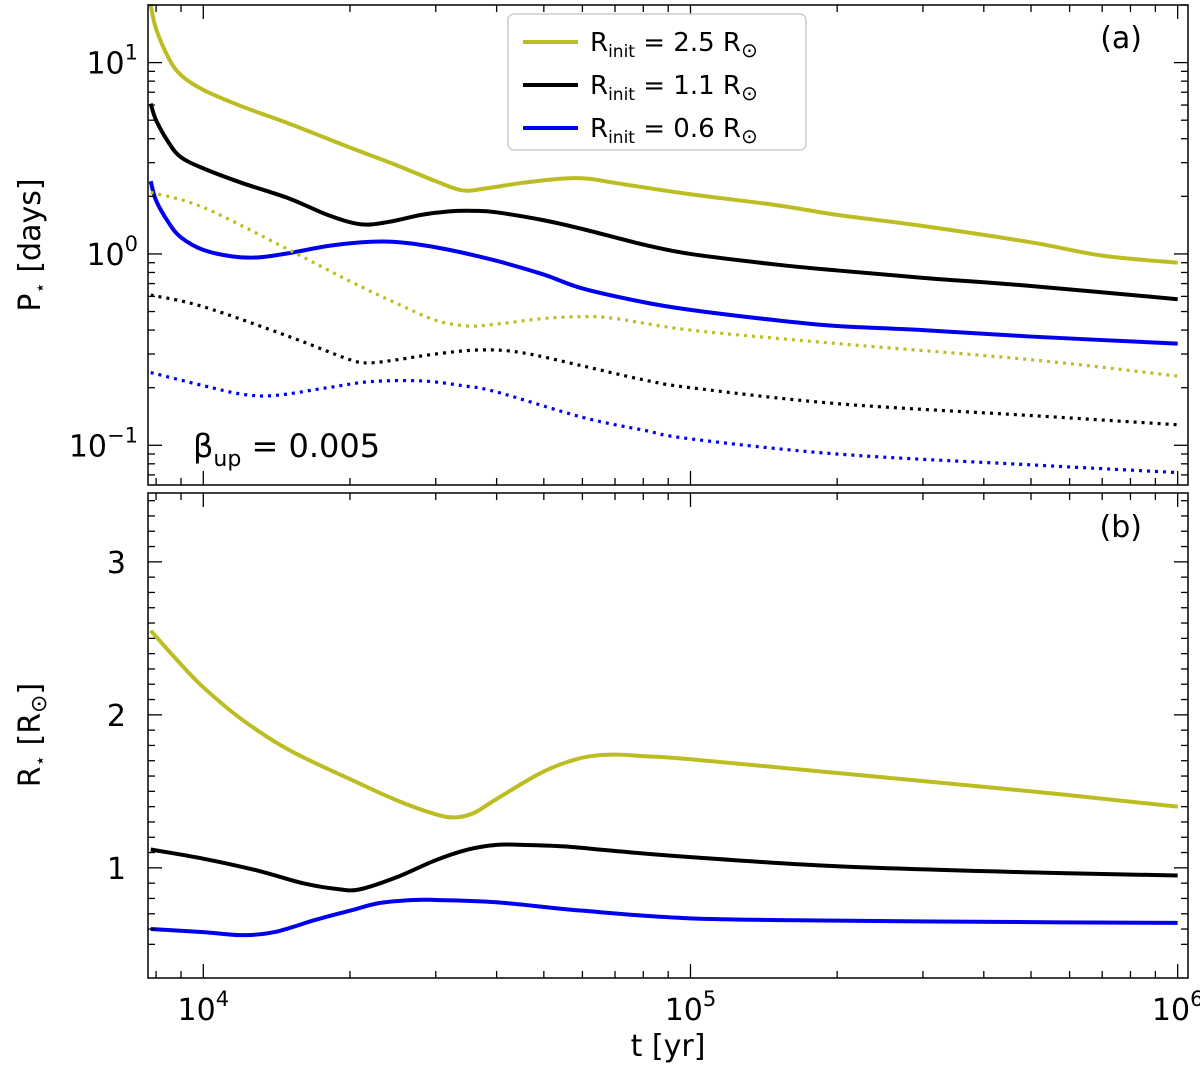 This screenshot has width=1200, height=1065. I want to click on legend-entry-2-5: Rinit = 2.5 R⊙, so click(640, 45).